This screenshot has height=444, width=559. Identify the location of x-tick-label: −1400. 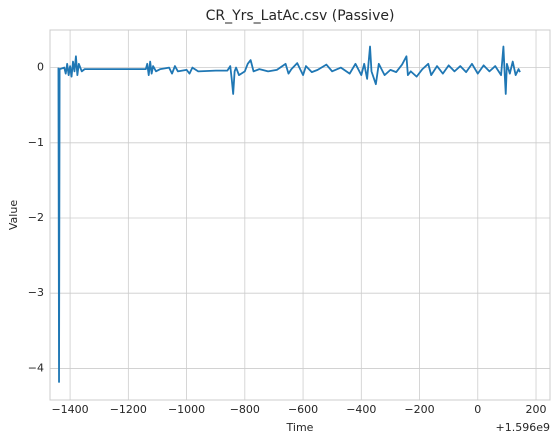
(69, 409).